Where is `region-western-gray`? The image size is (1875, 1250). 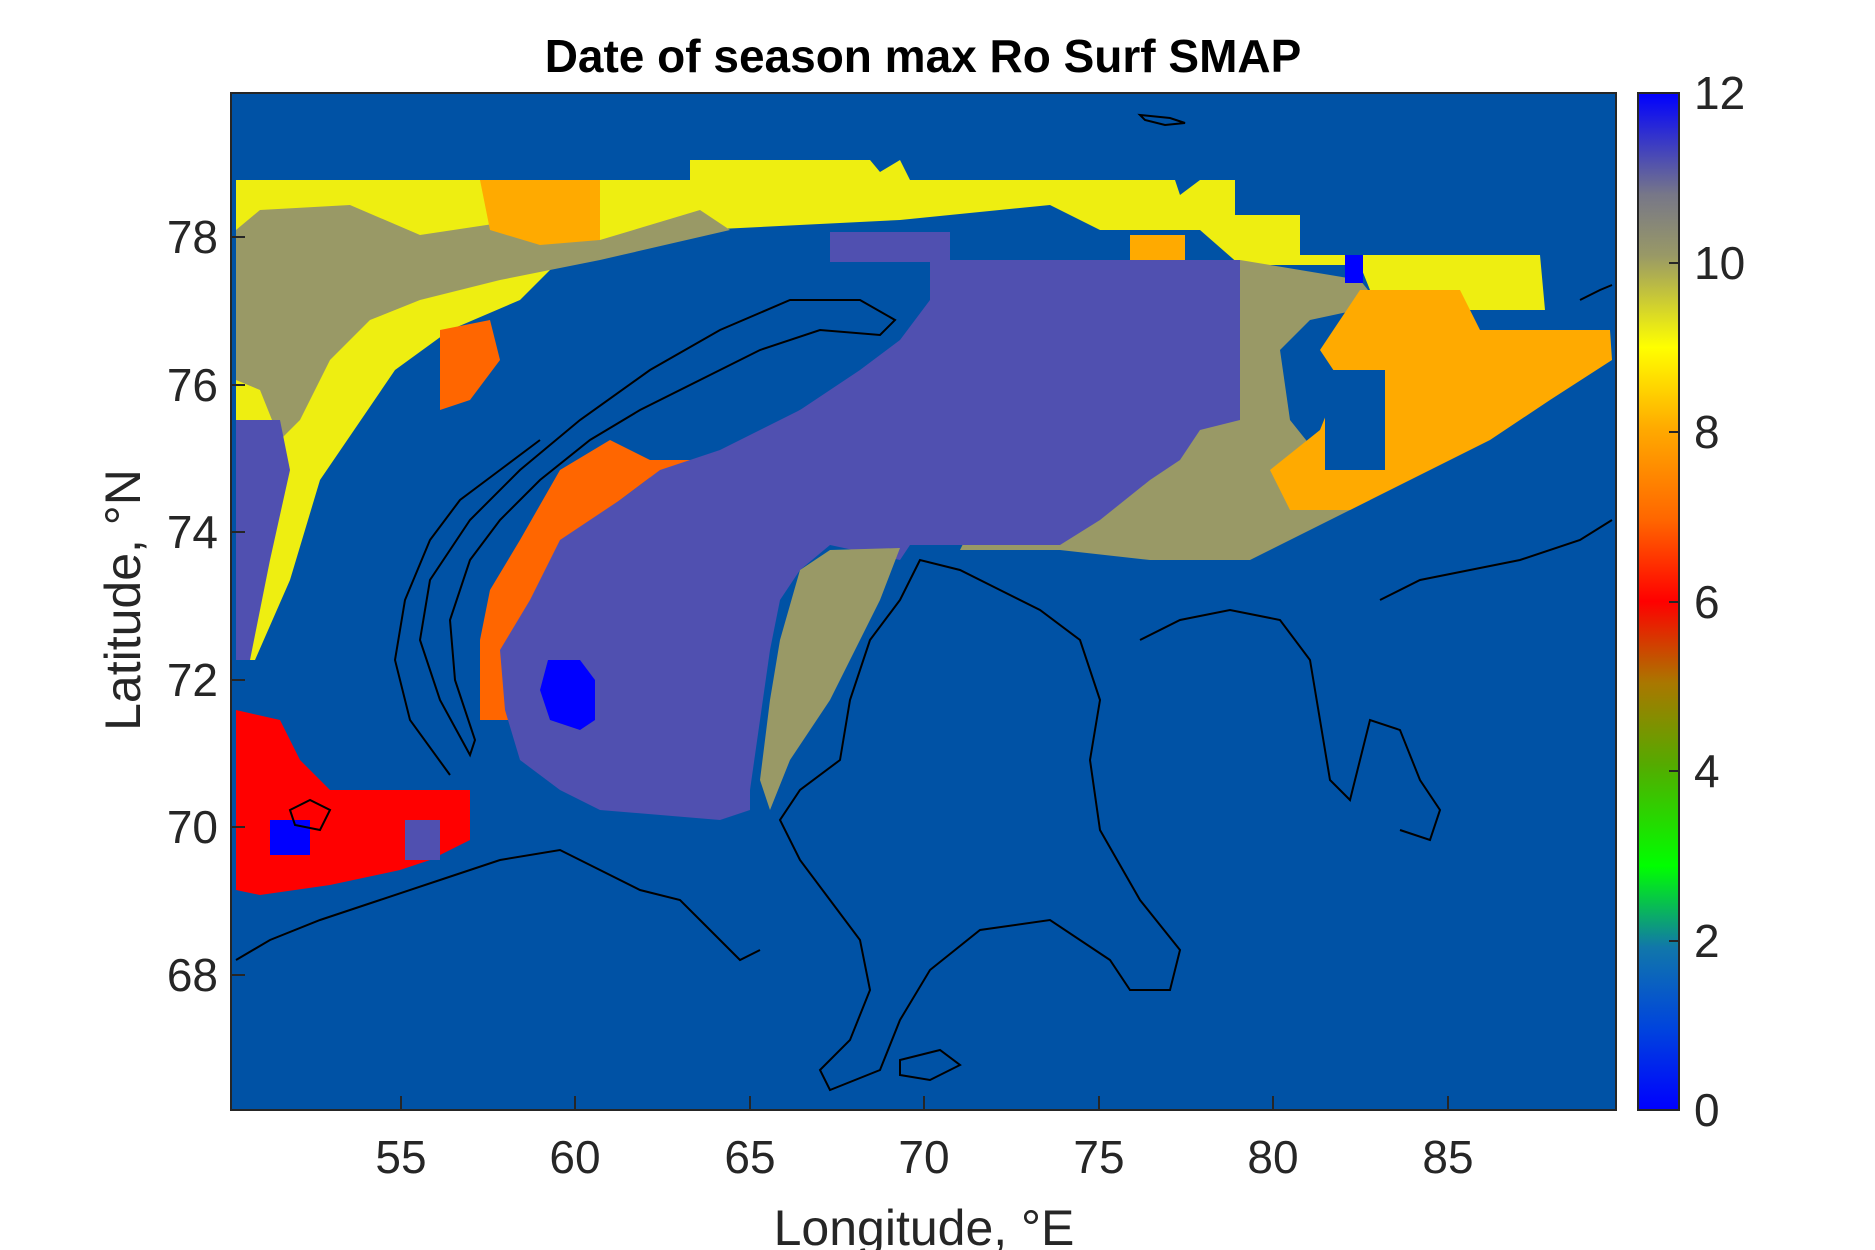
region-western-gray is located at coordinates (483, 322).